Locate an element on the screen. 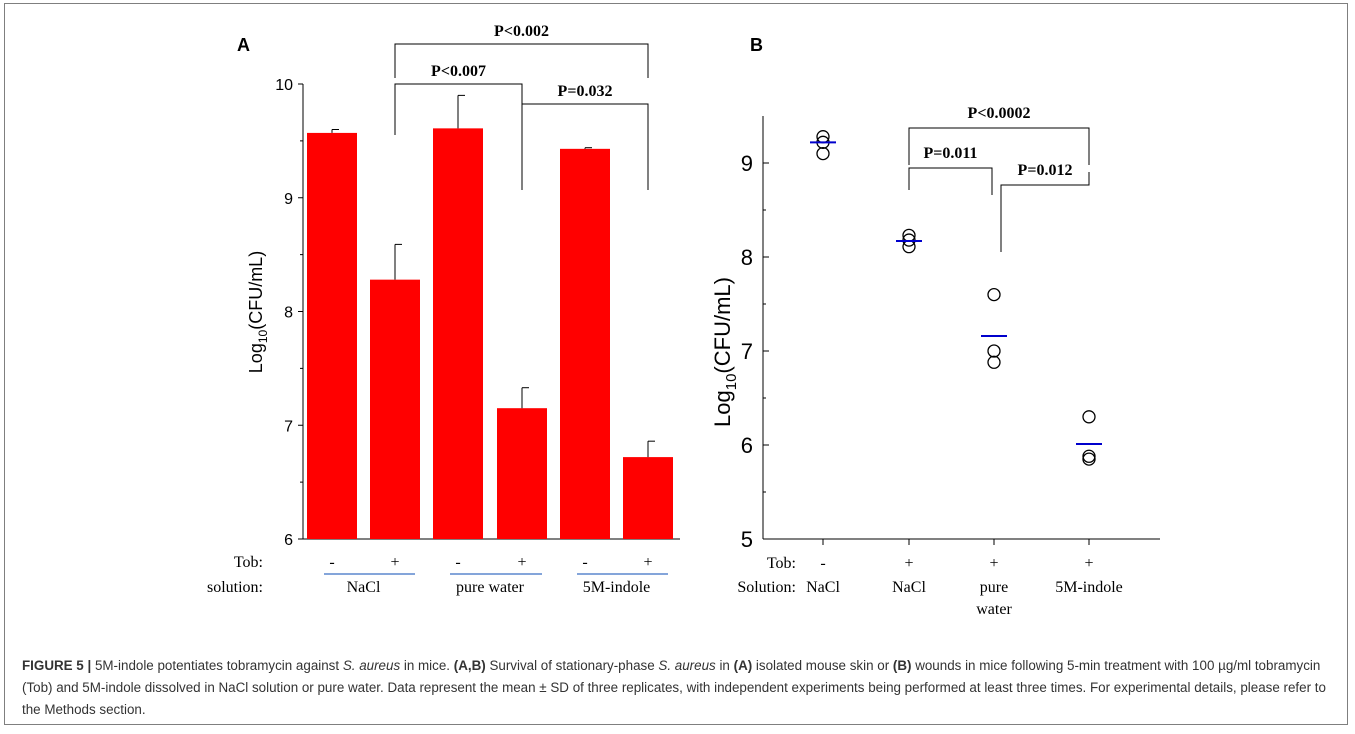 The image size is (1355, 734). solution-label: pure water is located at coordinates (490, 587).